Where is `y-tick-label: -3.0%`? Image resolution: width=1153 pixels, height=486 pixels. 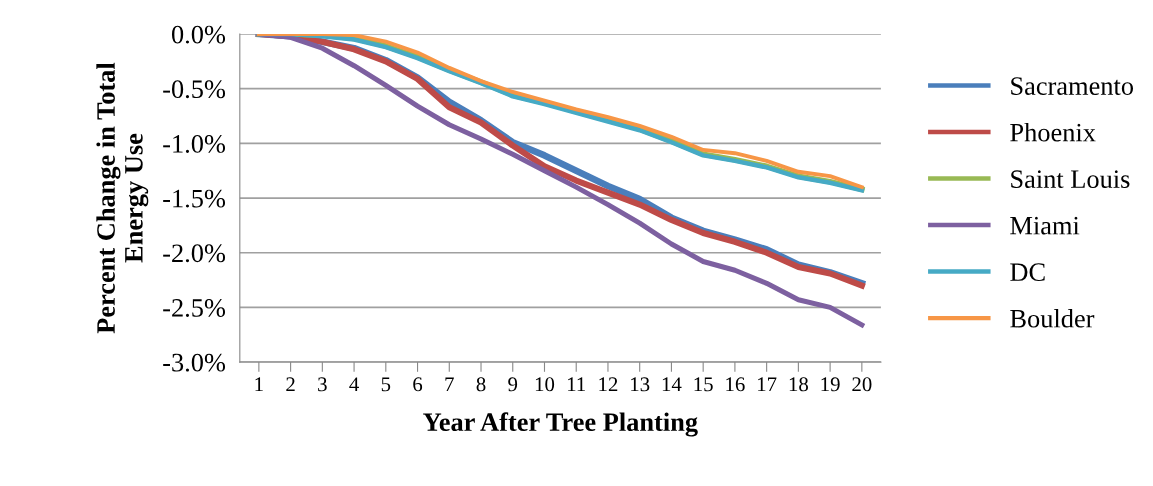 y-tick-label: -3.0% is located at coordinates (194, 362).